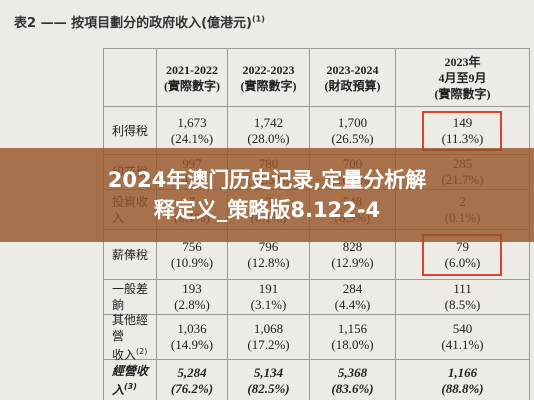 This screenshot has height=400, width=534. What do you see at coordinates (268, 372) in the screenshot?
I see `amount: 5,134` at bounding box center [268, 372].